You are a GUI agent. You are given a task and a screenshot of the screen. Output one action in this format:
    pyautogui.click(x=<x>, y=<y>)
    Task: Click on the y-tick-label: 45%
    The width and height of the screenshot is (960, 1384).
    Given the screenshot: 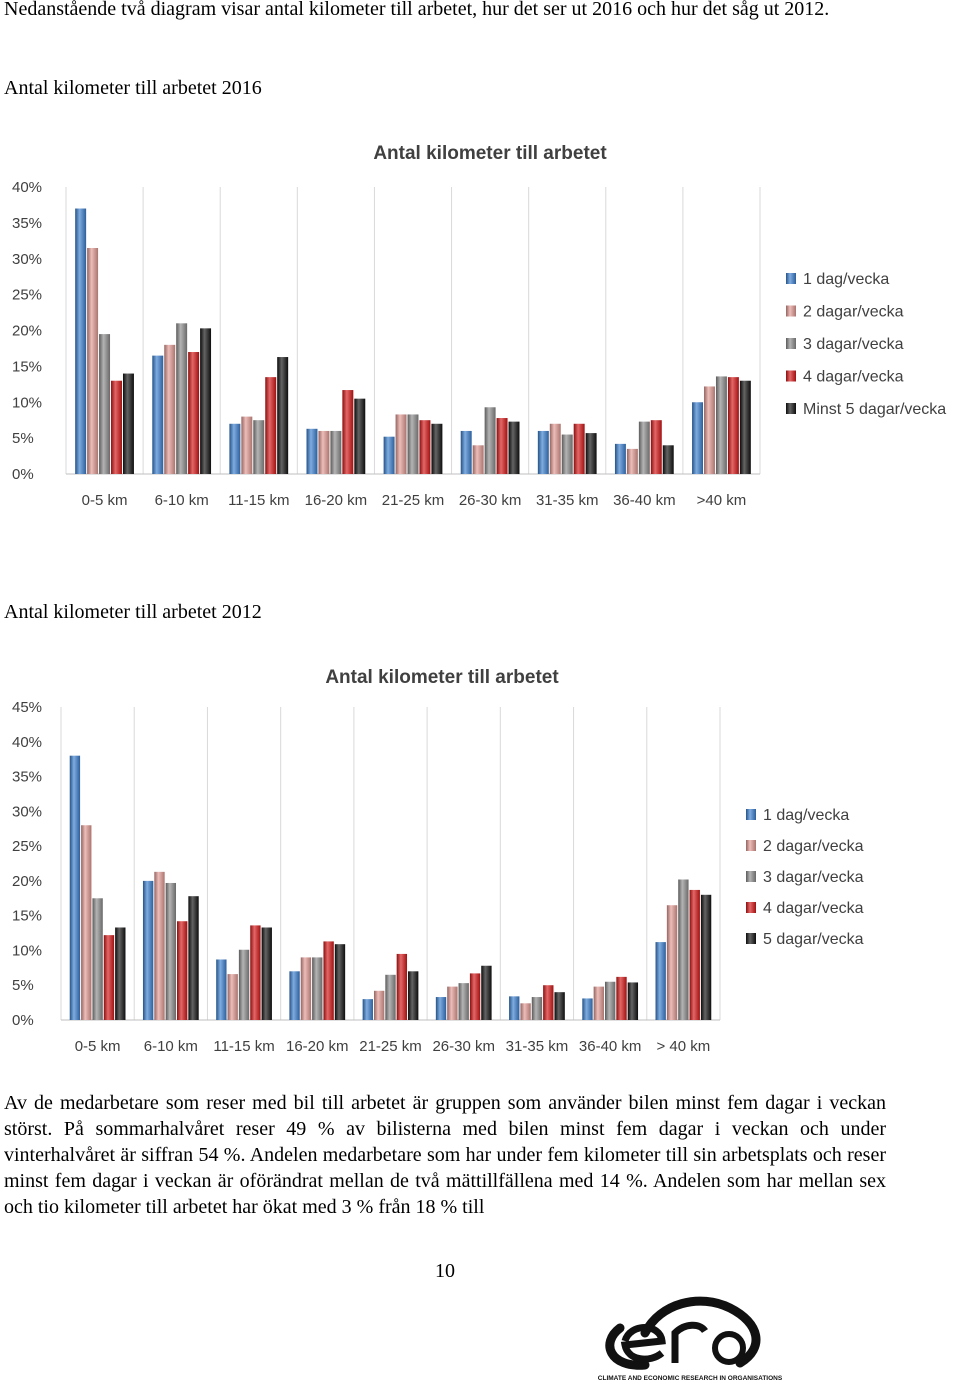 What is the action you would take?
    pyautogui.click(x=27, y=707)
    